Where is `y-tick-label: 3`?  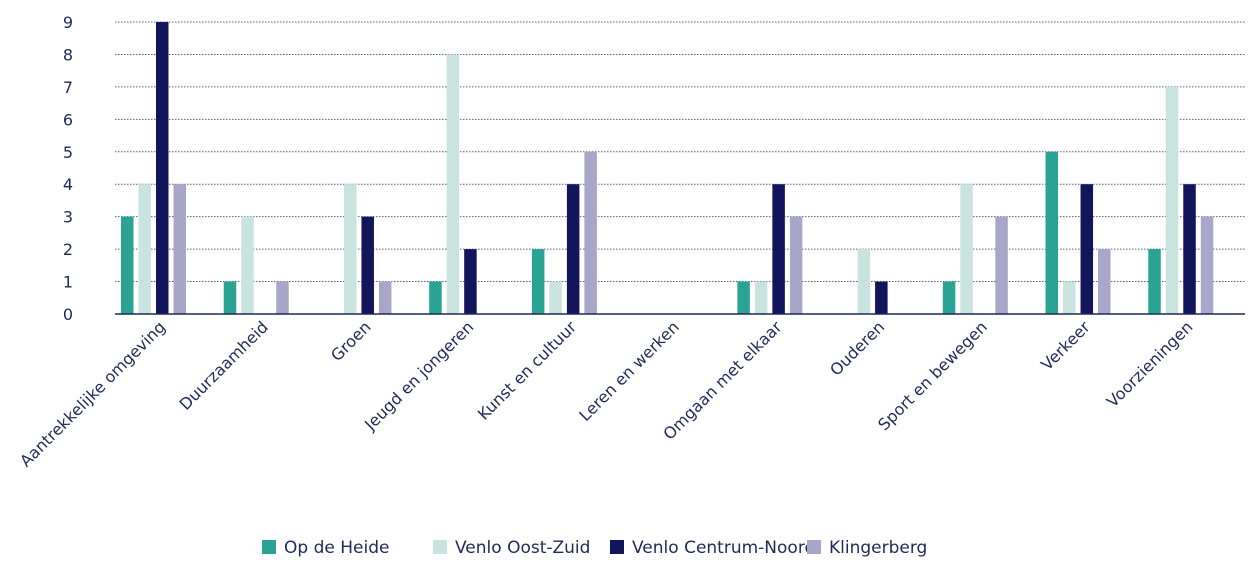 y-tick-label: 3 is located at coordinates (68, 217).